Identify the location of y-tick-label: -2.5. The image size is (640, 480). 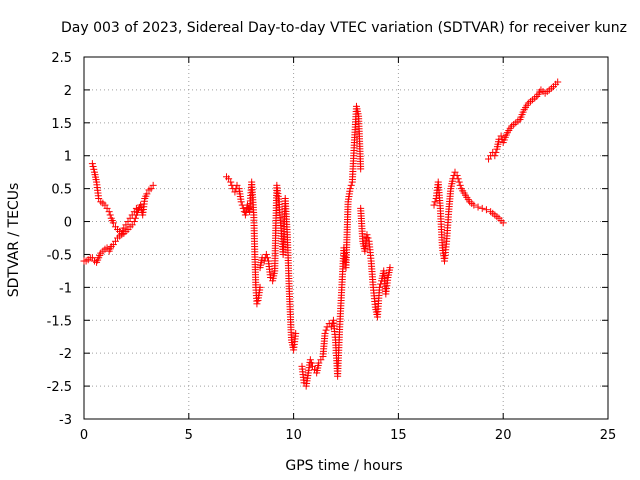
(59, 387).